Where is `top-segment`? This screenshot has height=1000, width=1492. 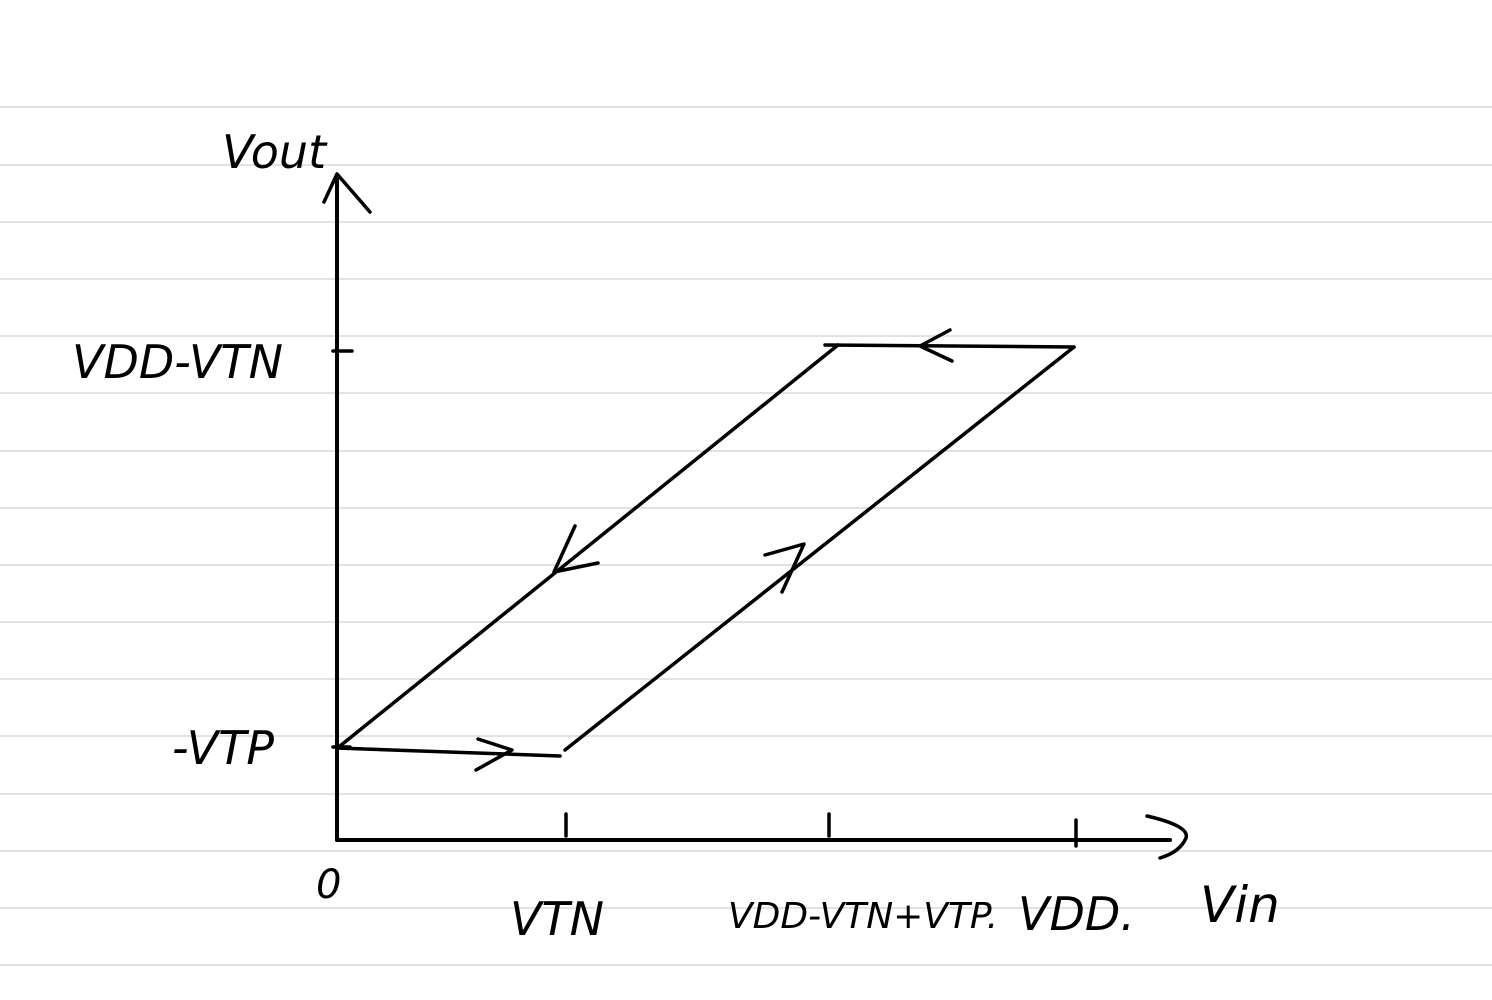 top-segment is located at coordinates (949, 346).